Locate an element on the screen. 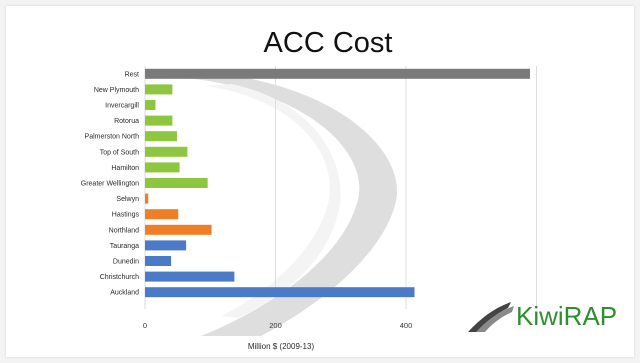 The height and width of the screenshot is (363, 640). bar-greater-wellington is located at coordinates (176, 183).